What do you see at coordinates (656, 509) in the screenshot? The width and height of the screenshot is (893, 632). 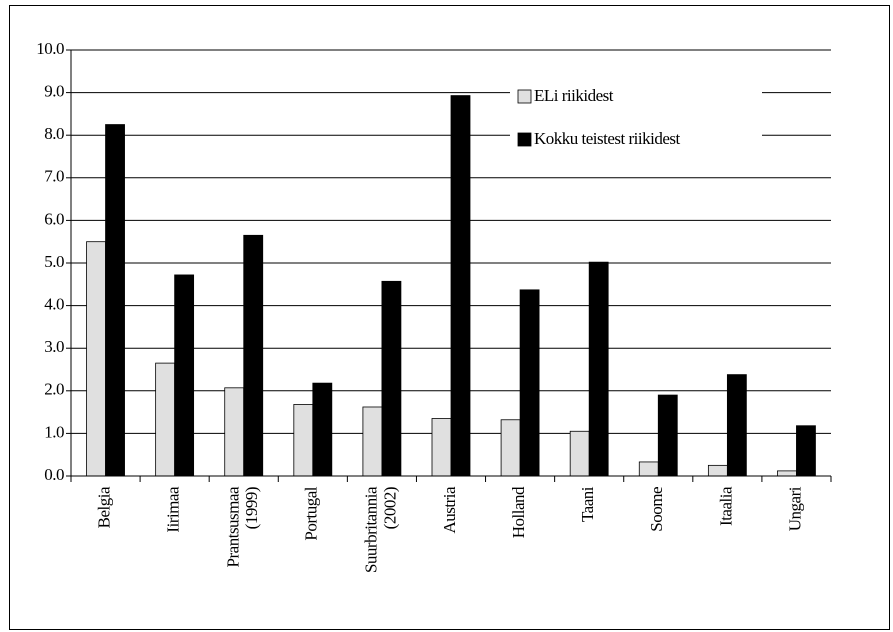 I see `x-tick-label: Soome` at bounding box center [656, 509].